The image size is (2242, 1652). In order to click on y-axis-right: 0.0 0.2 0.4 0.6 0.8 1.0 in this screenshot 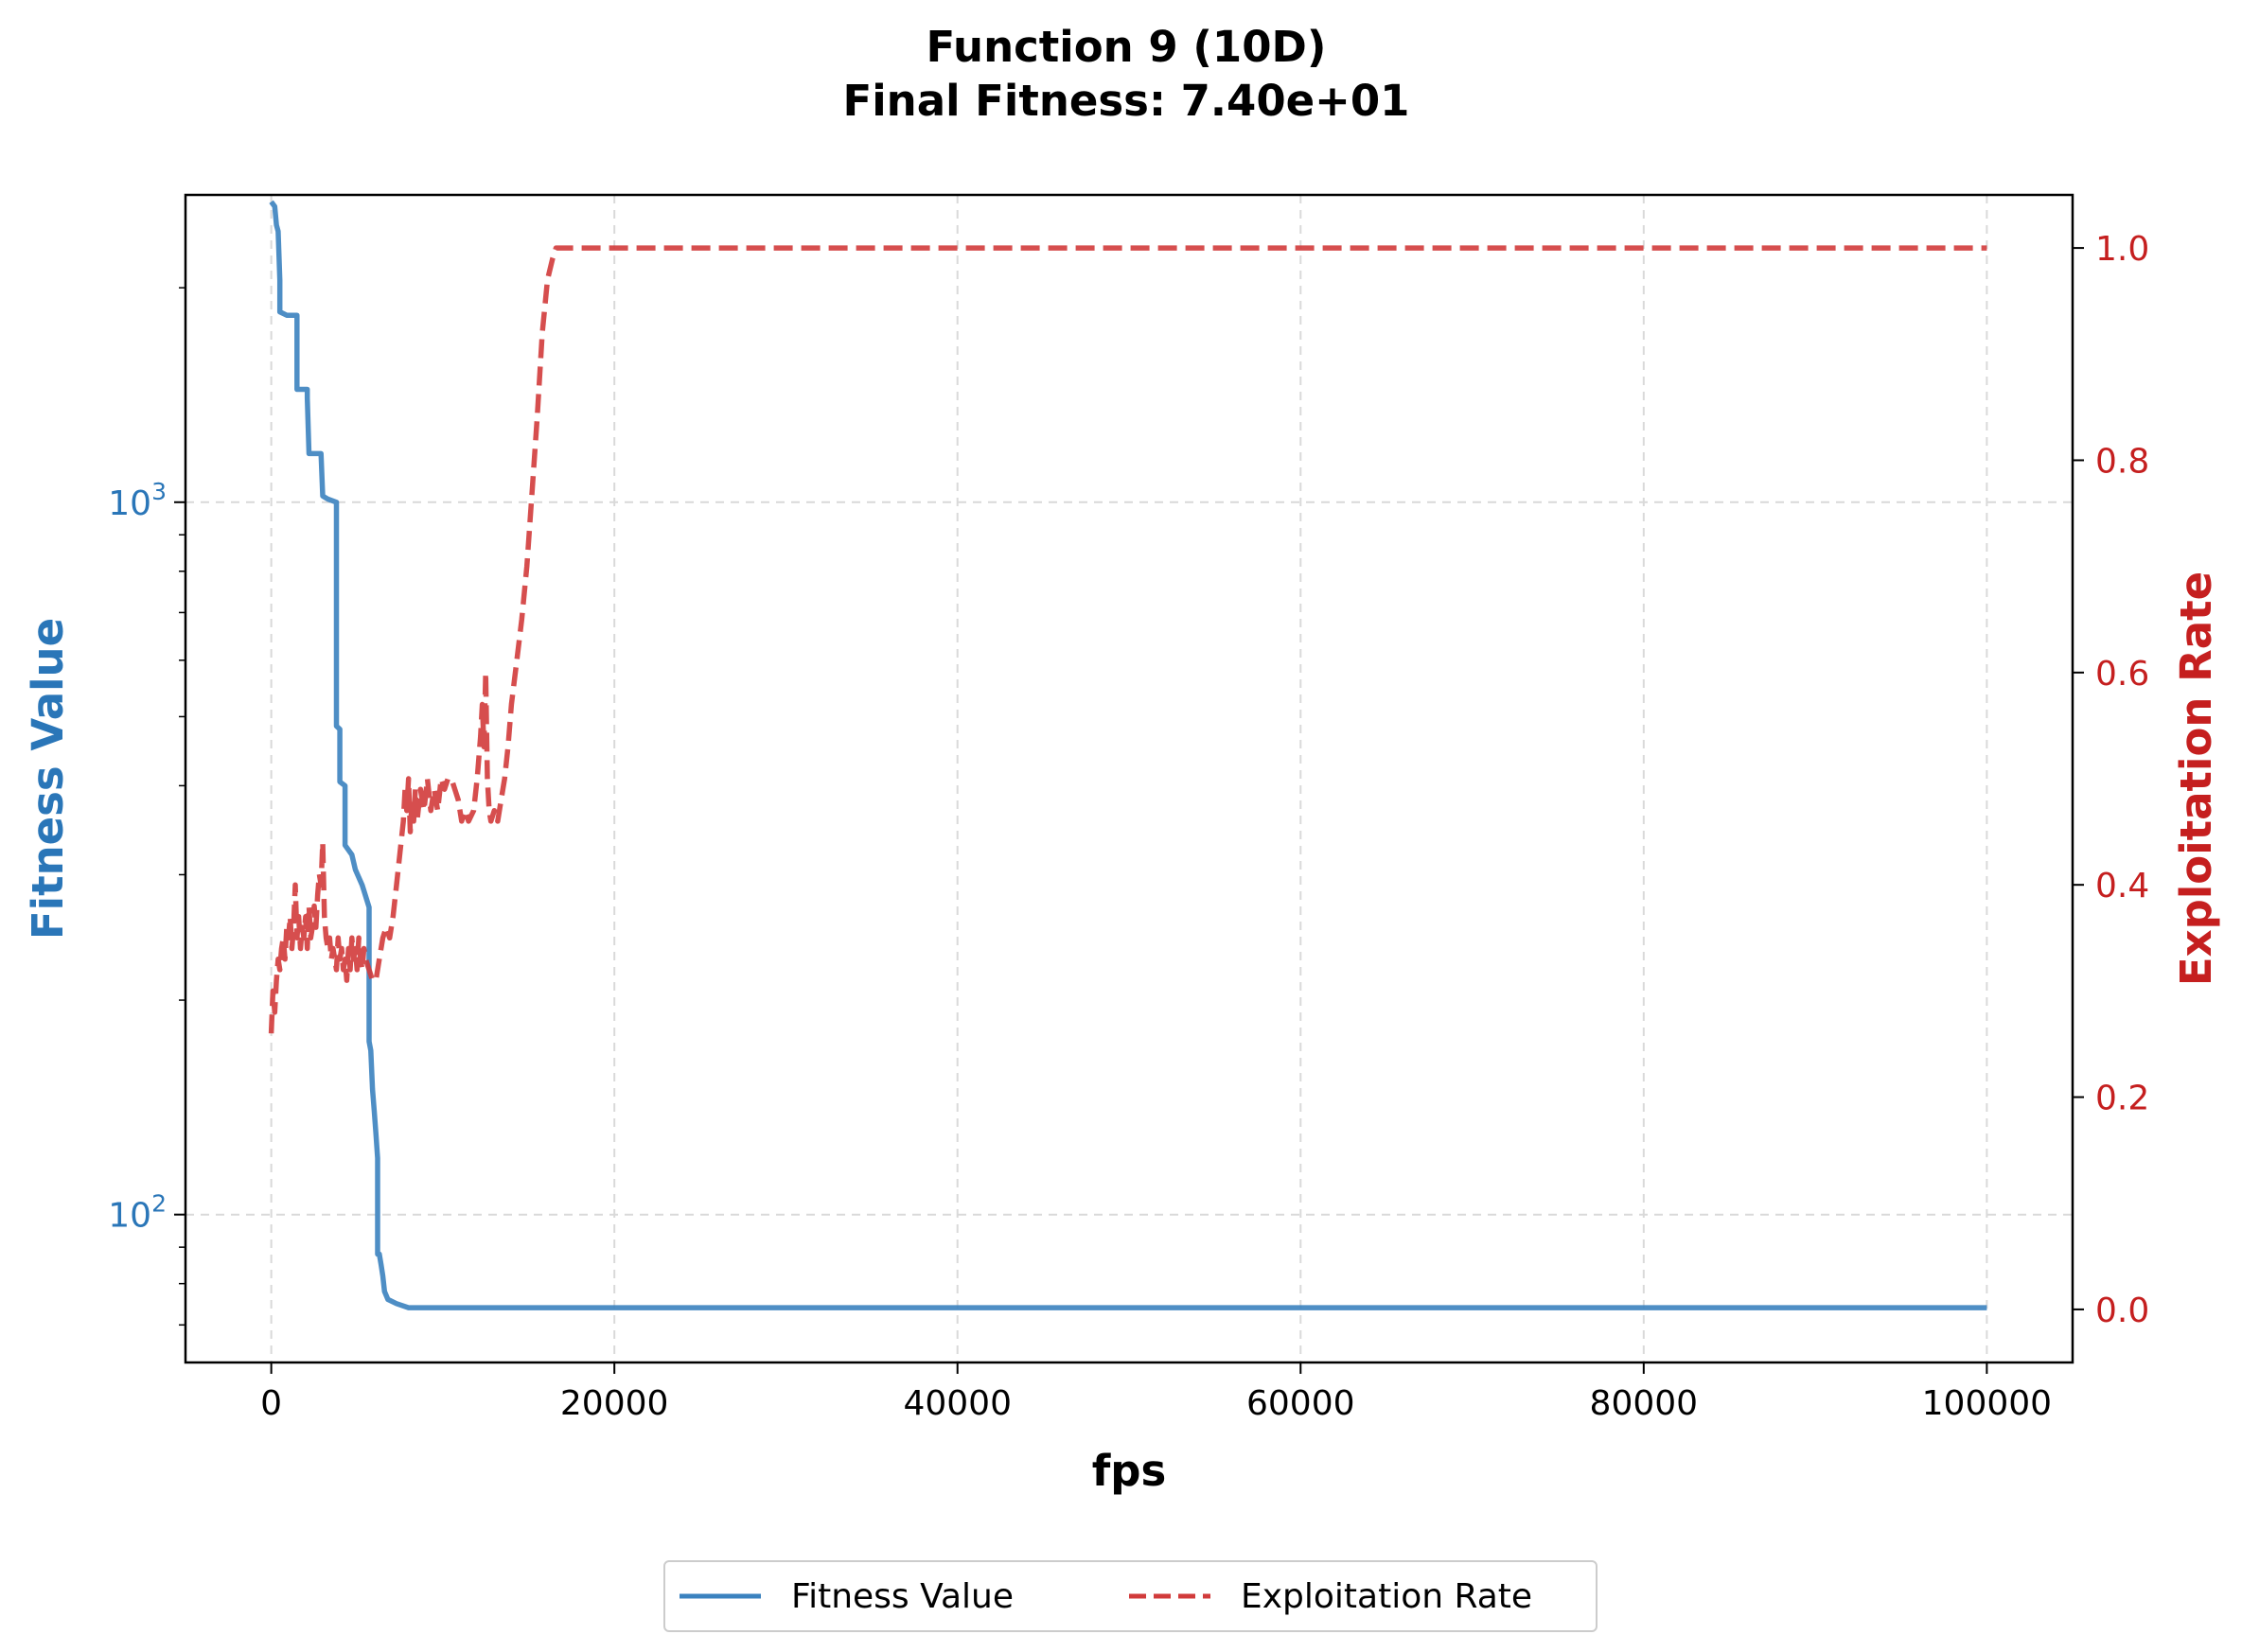, I will do `click(2111, 780)`.